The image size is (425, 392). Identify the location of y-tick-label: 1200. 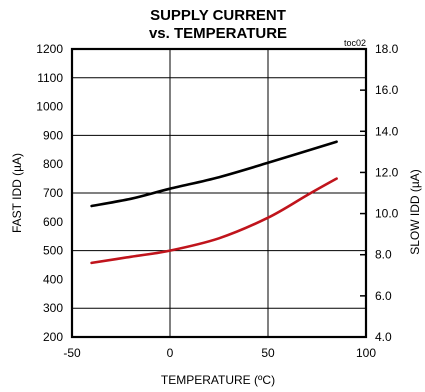
(49, 49).